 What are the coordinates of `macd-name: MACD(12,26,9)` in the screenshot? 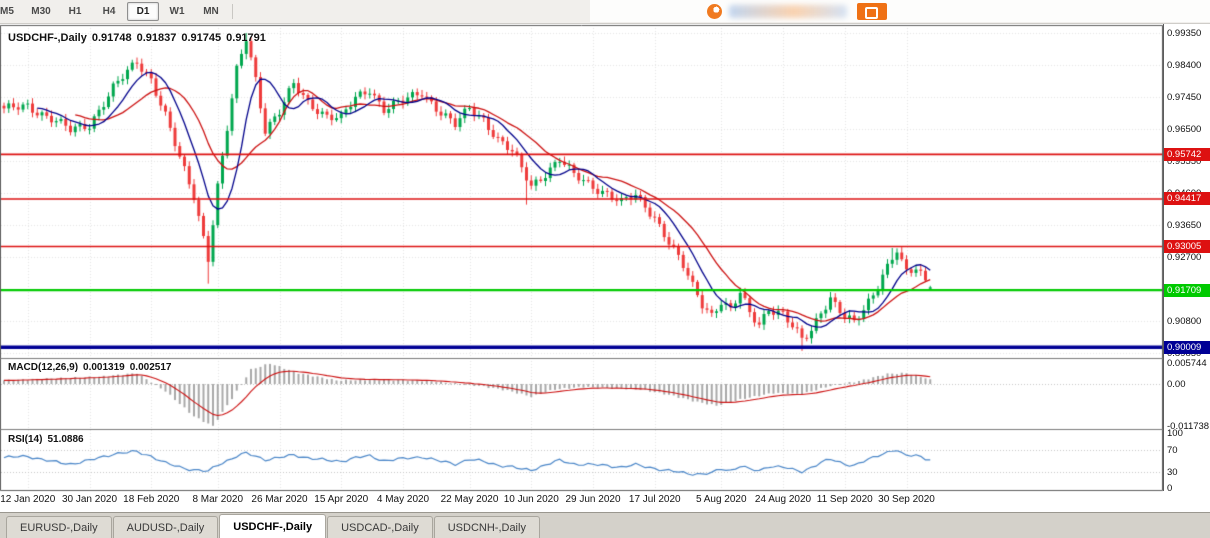 It's located at (43, 367).